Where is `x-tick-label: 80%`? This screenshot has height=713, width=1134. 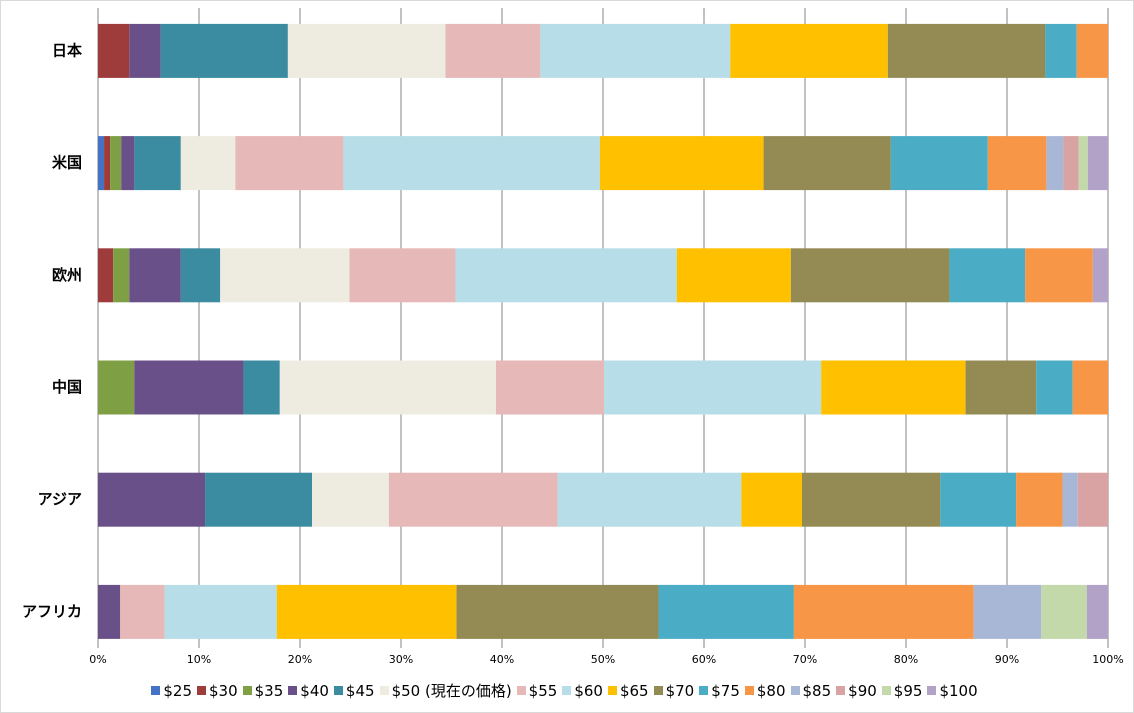
x-tick-label: 80% is located at coordinates (906, 659).